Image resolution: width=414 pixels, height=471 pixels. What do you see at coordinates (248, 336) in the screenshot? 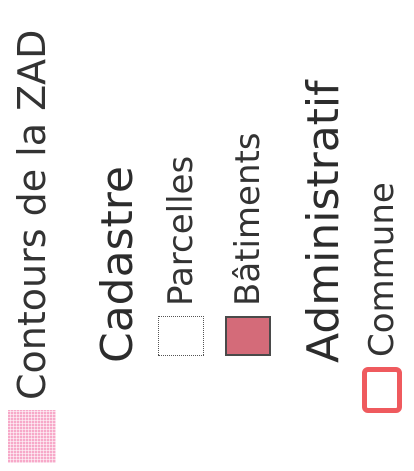
I see `batiments-swatch` at bounding box center [248, 336].